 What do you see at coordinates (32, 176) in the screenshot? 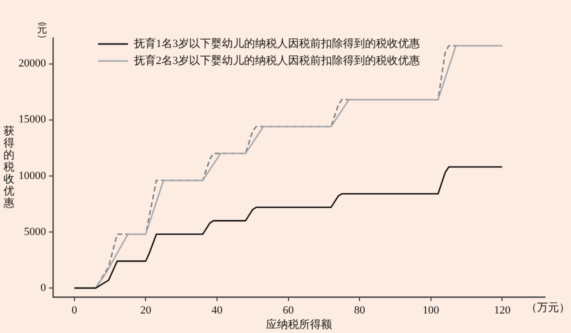
I see `y-tick-label: 10000` at bounding box center [32, 176].